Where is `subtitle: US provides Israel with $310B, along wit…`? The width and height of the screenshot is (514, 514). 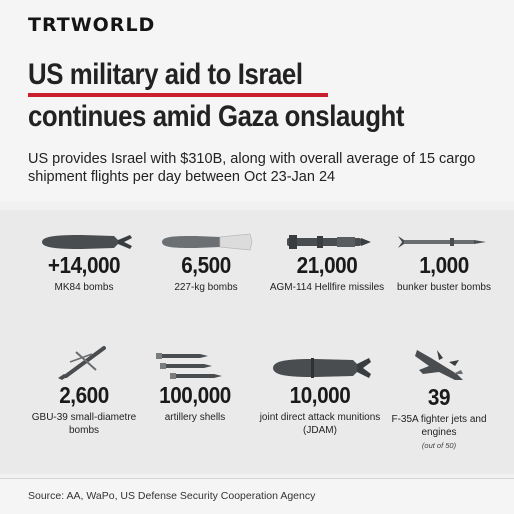
subtitle: US provides Israel with $310B, along wit… is located at coordinates (252, 168).